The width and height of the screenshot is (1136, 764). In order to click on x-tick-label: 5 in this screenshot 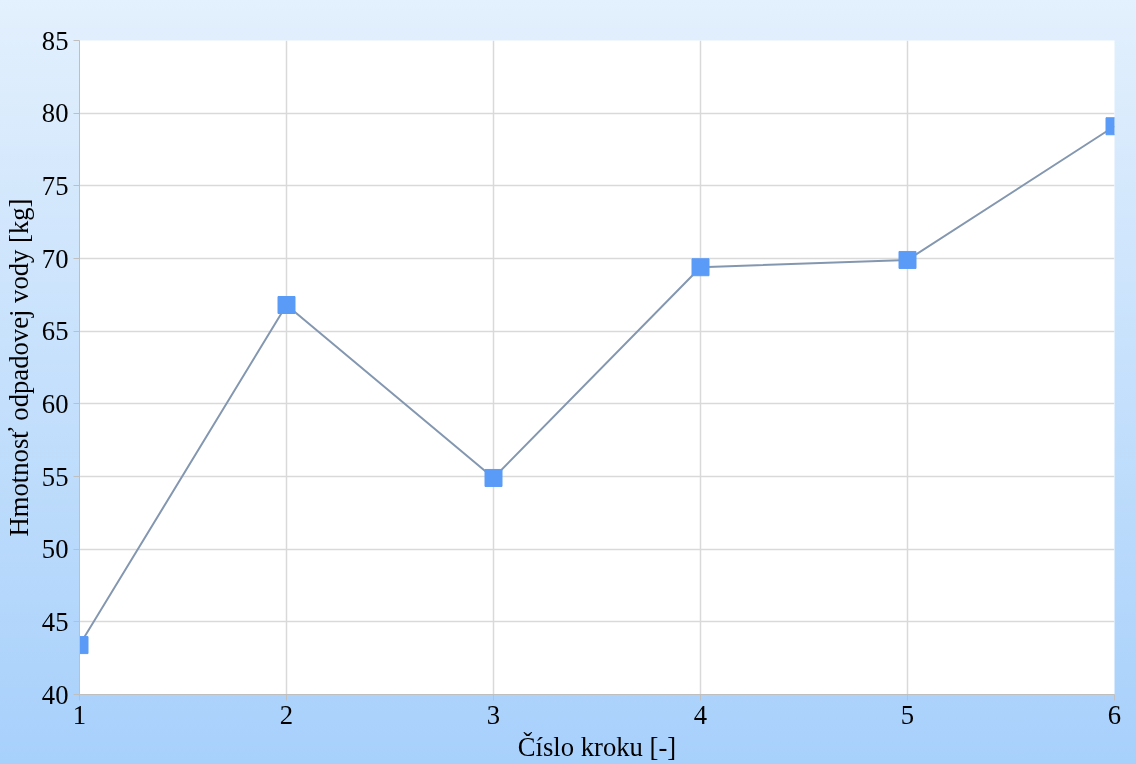, I will do `click(907, 714)`.